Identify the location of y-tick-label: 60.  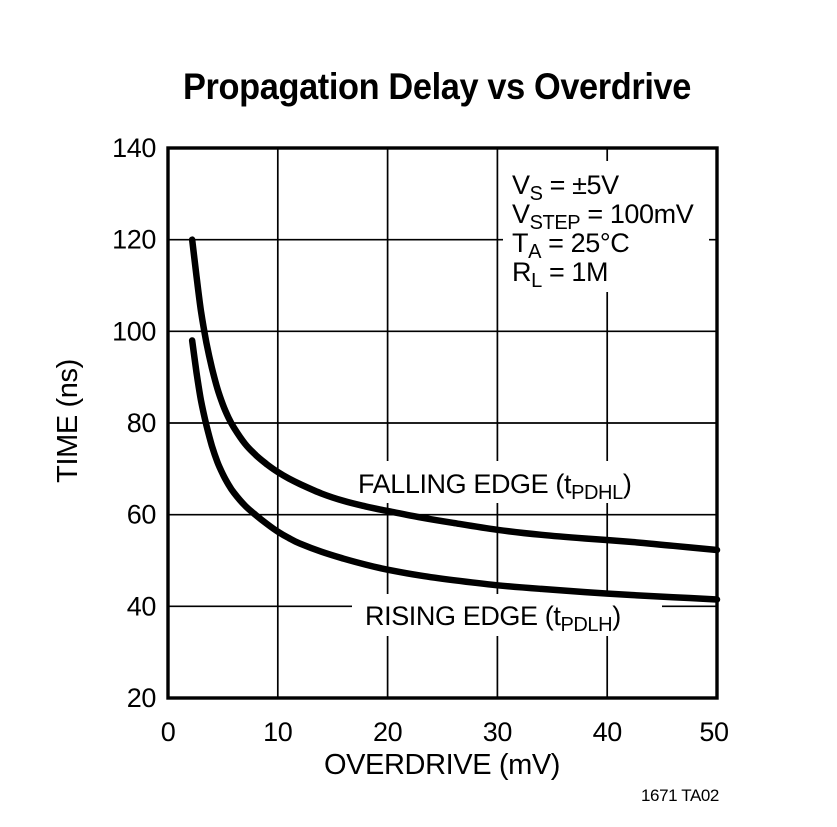
(141, 515).